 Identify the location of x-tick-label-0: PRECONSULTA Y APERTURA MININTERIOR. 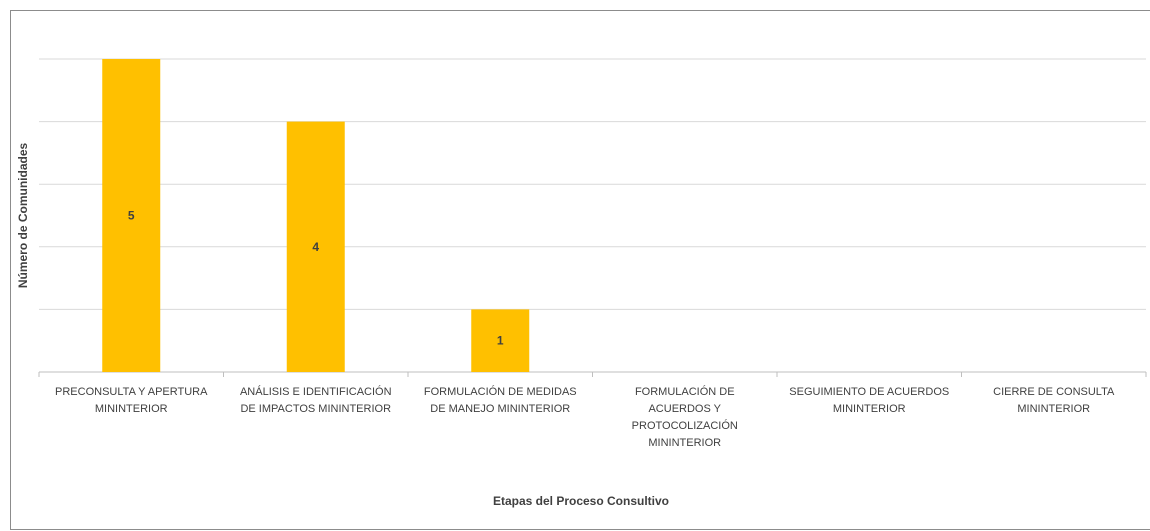
(131, 400).